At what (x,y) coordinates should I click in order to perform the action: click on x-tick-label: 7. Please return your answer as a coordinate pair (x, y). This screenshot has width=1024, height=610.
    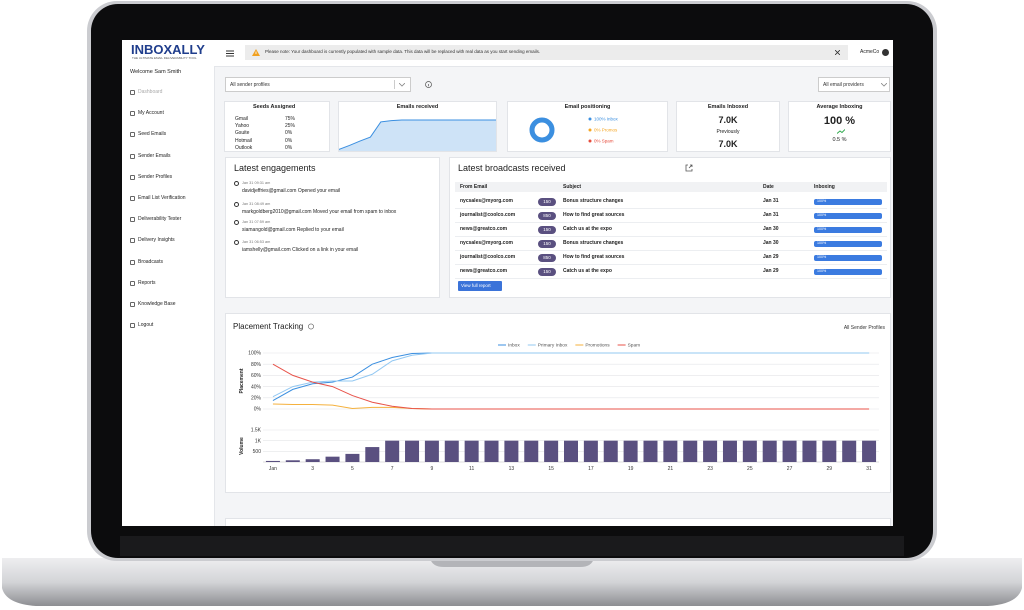
    Looking at the image, I should click on (392, 469).